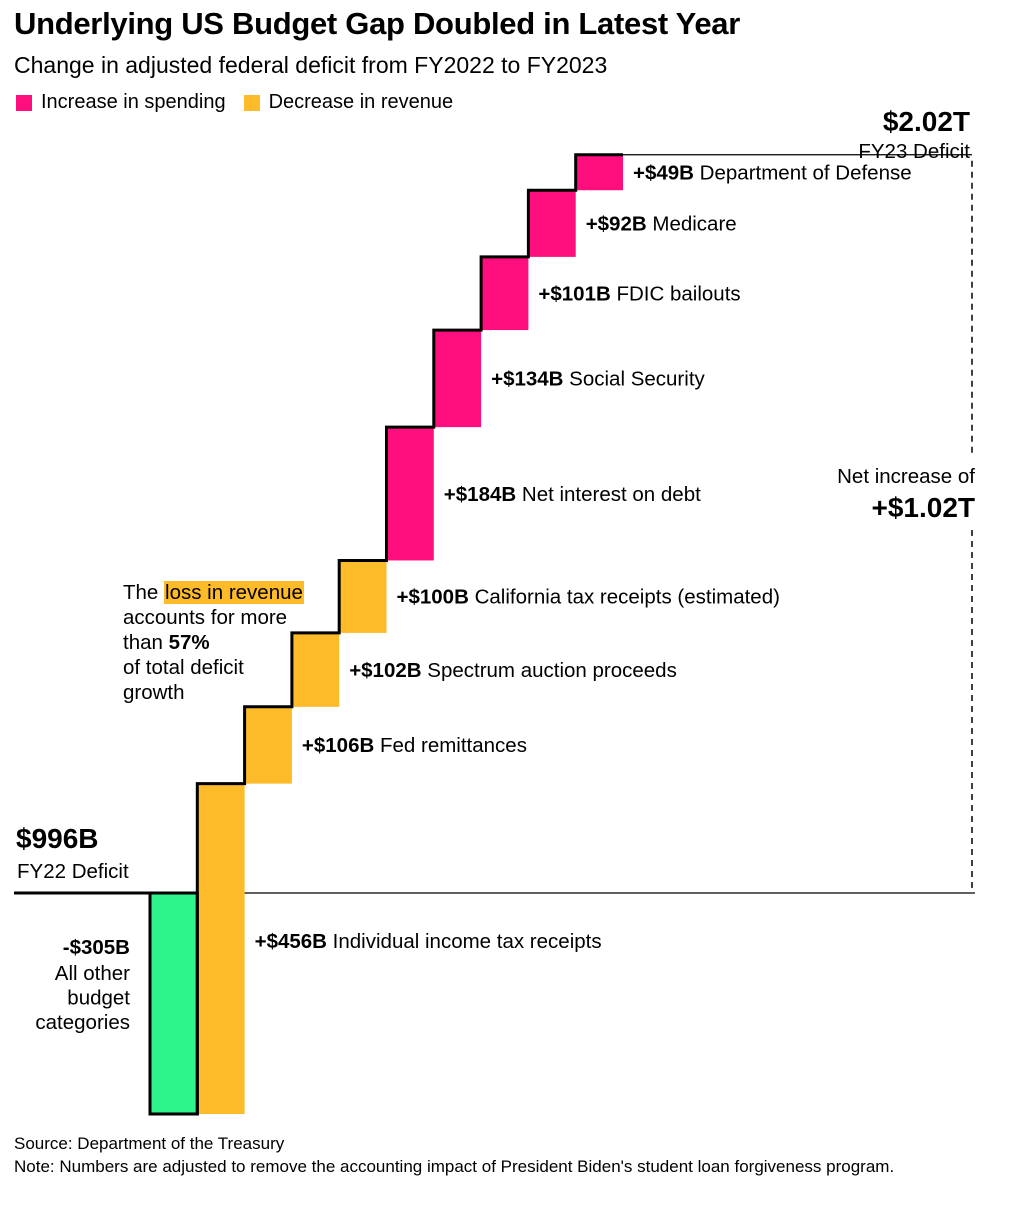  I want to click on other-value: -$305B, so click(96, 947).